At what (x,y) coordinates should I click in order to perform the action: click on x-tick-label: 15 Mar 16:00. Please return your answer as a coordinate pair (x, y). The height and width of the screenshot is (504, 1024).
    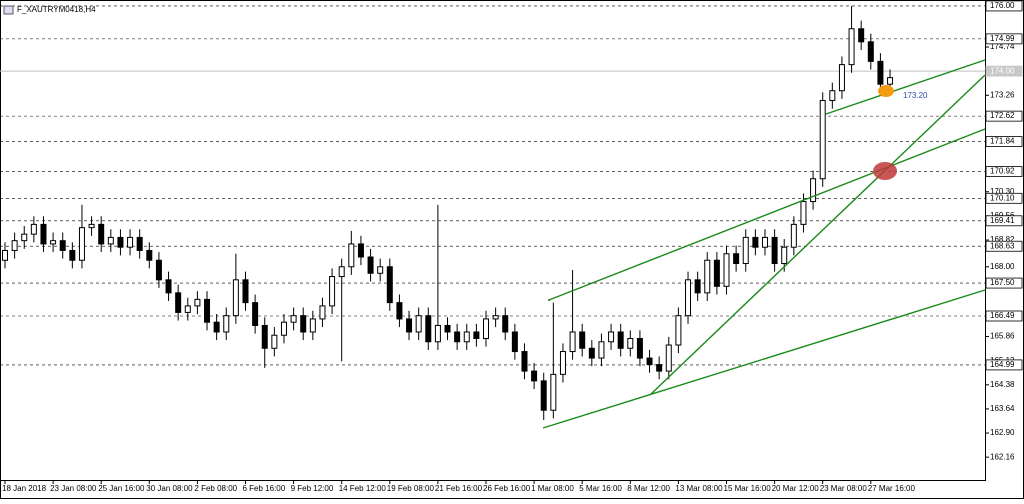
    Looking at the image, I should click on (748, 488).